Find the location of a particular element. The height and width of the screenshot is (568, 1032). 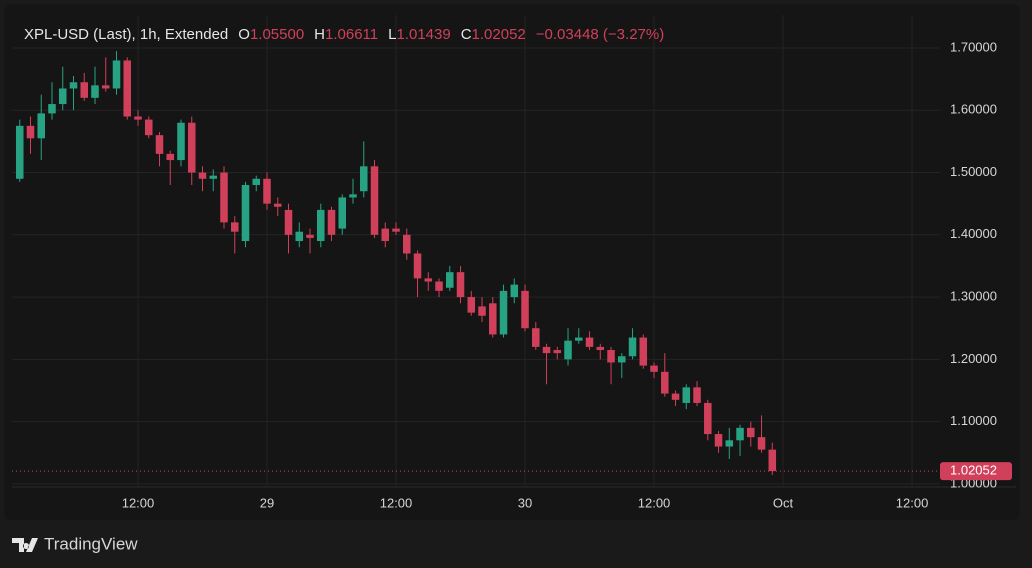

open-label: O is located at coordinates (244, 34).